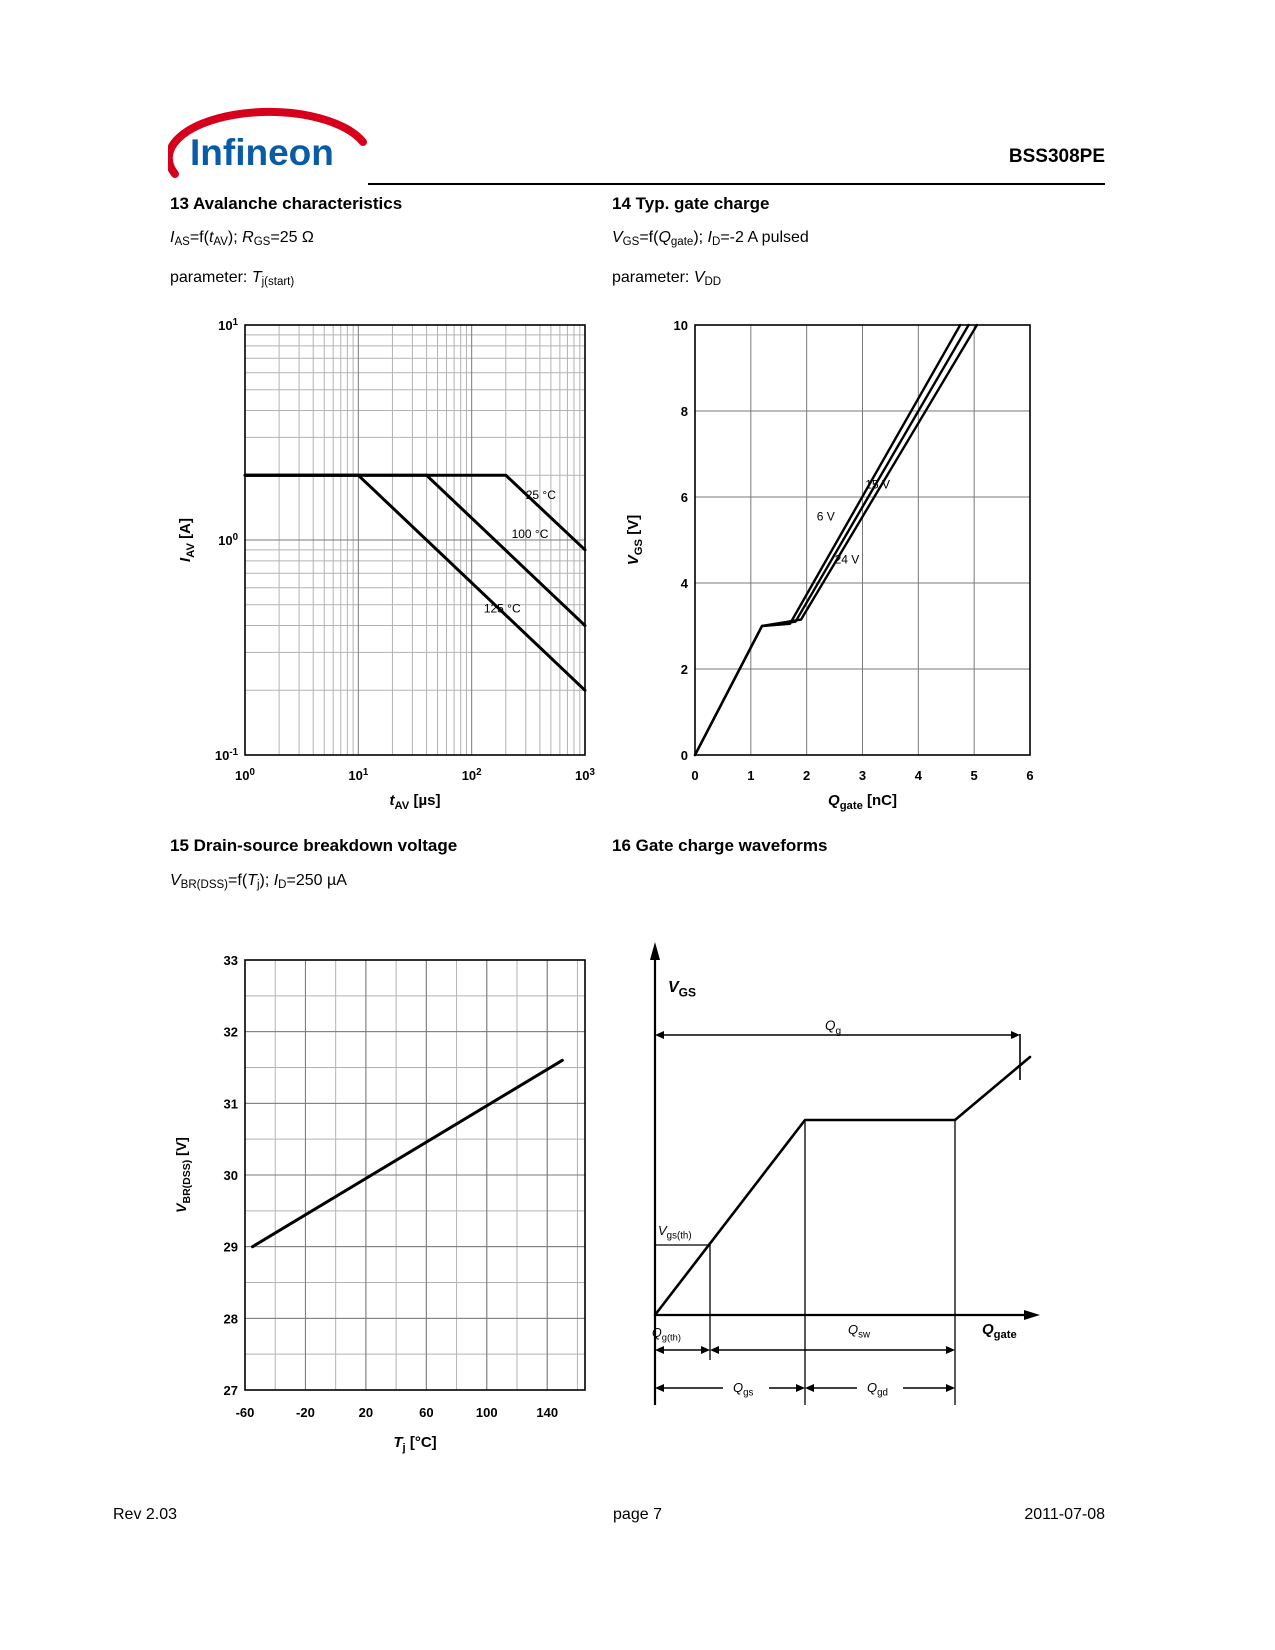 The width and height of the screenshot is (1275, 1650). Describe the element at coordinates (286, 203) in the screenshot. I see `section-13-title: 13 Avalanche characteristics` at that location.